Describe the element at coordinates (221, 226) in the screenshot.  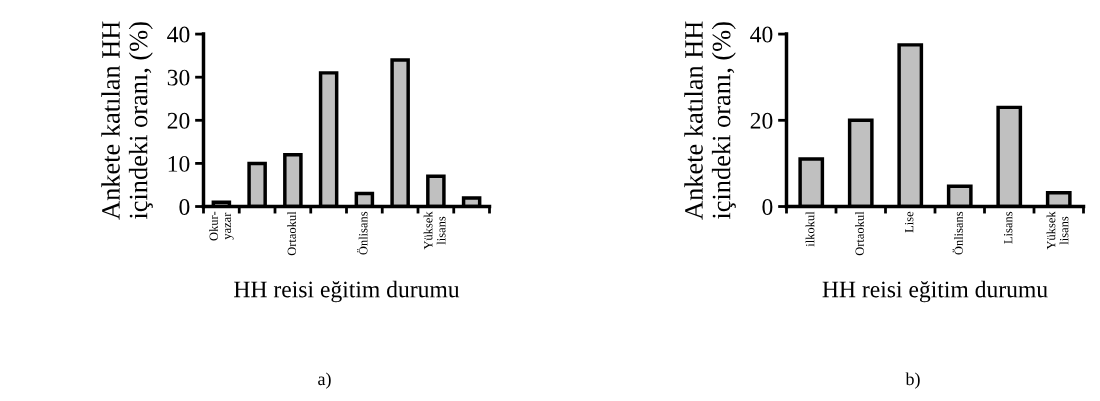
I see `x-tick-label: Okur- yazar` at that location.